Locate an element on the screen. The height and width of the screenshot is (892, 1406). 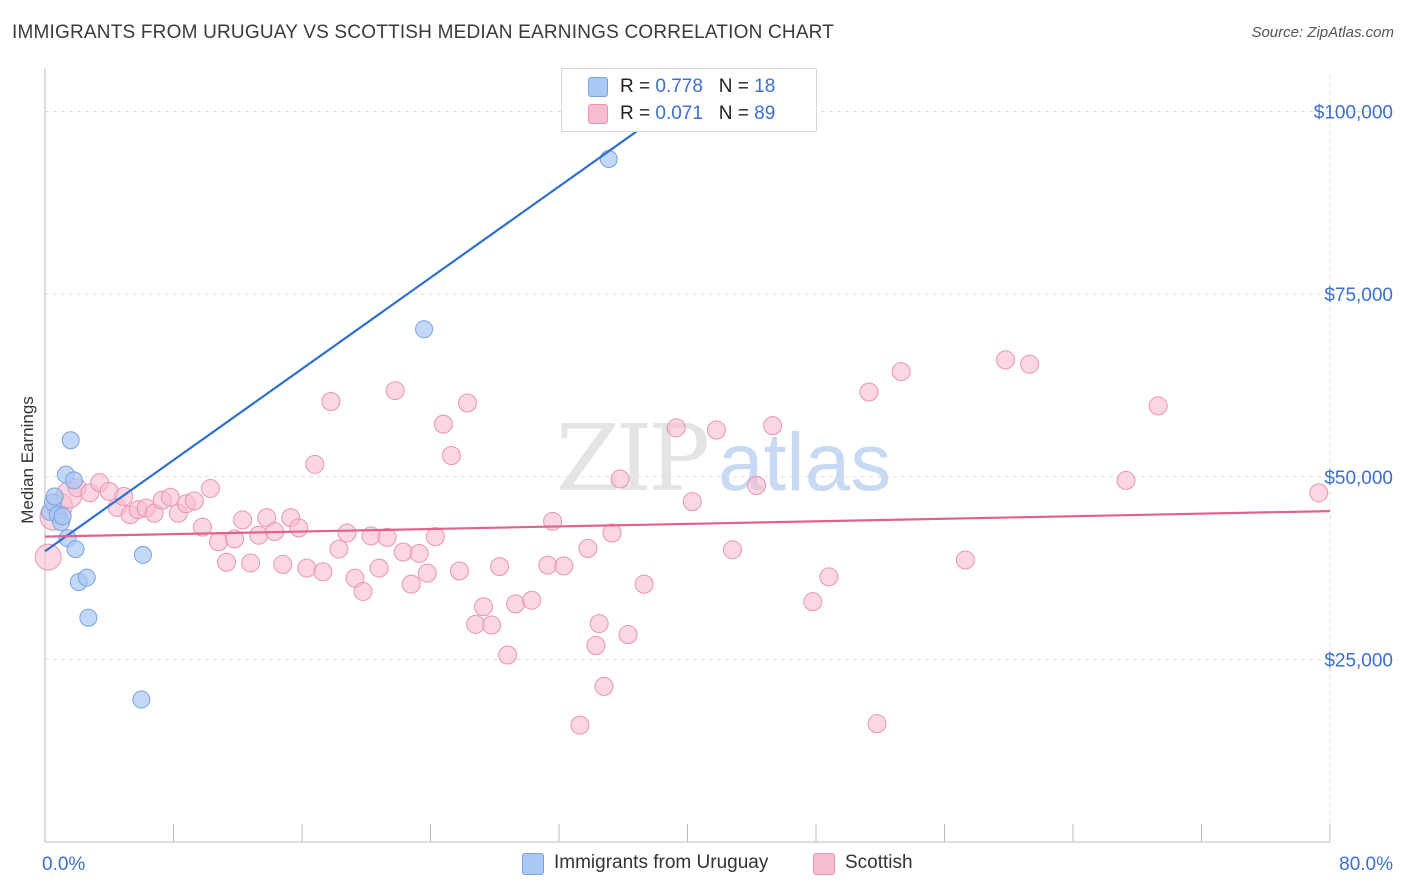
y-axis-label: Median Earnings is located at coordinates (27, 460).